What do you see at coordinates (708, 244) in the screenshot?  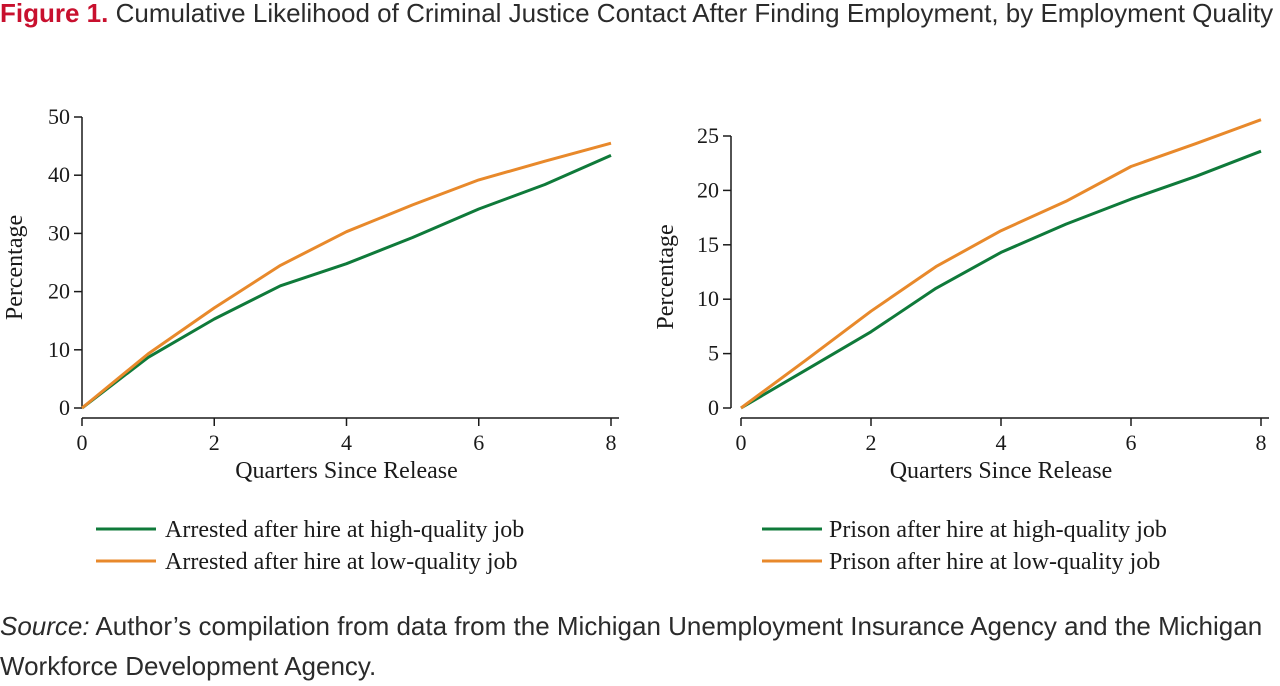 I see `y-tick-label: 15` at bounding box center [708, 244].